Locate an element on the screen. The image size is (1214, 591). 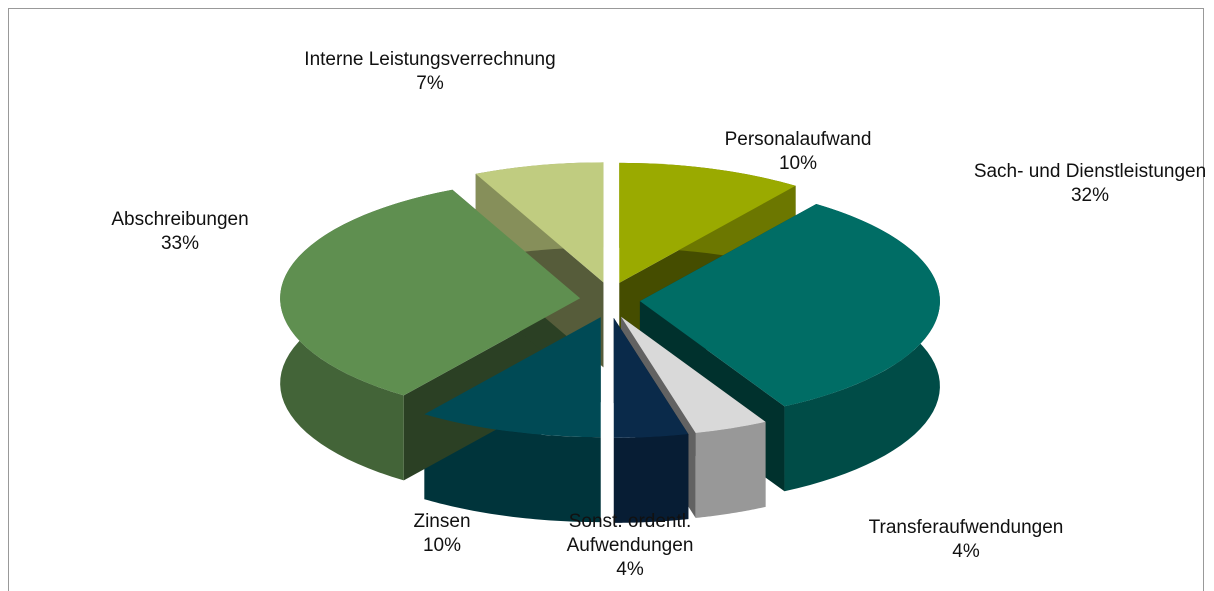
label-value: 32% is located at coordinates (1090, 195).